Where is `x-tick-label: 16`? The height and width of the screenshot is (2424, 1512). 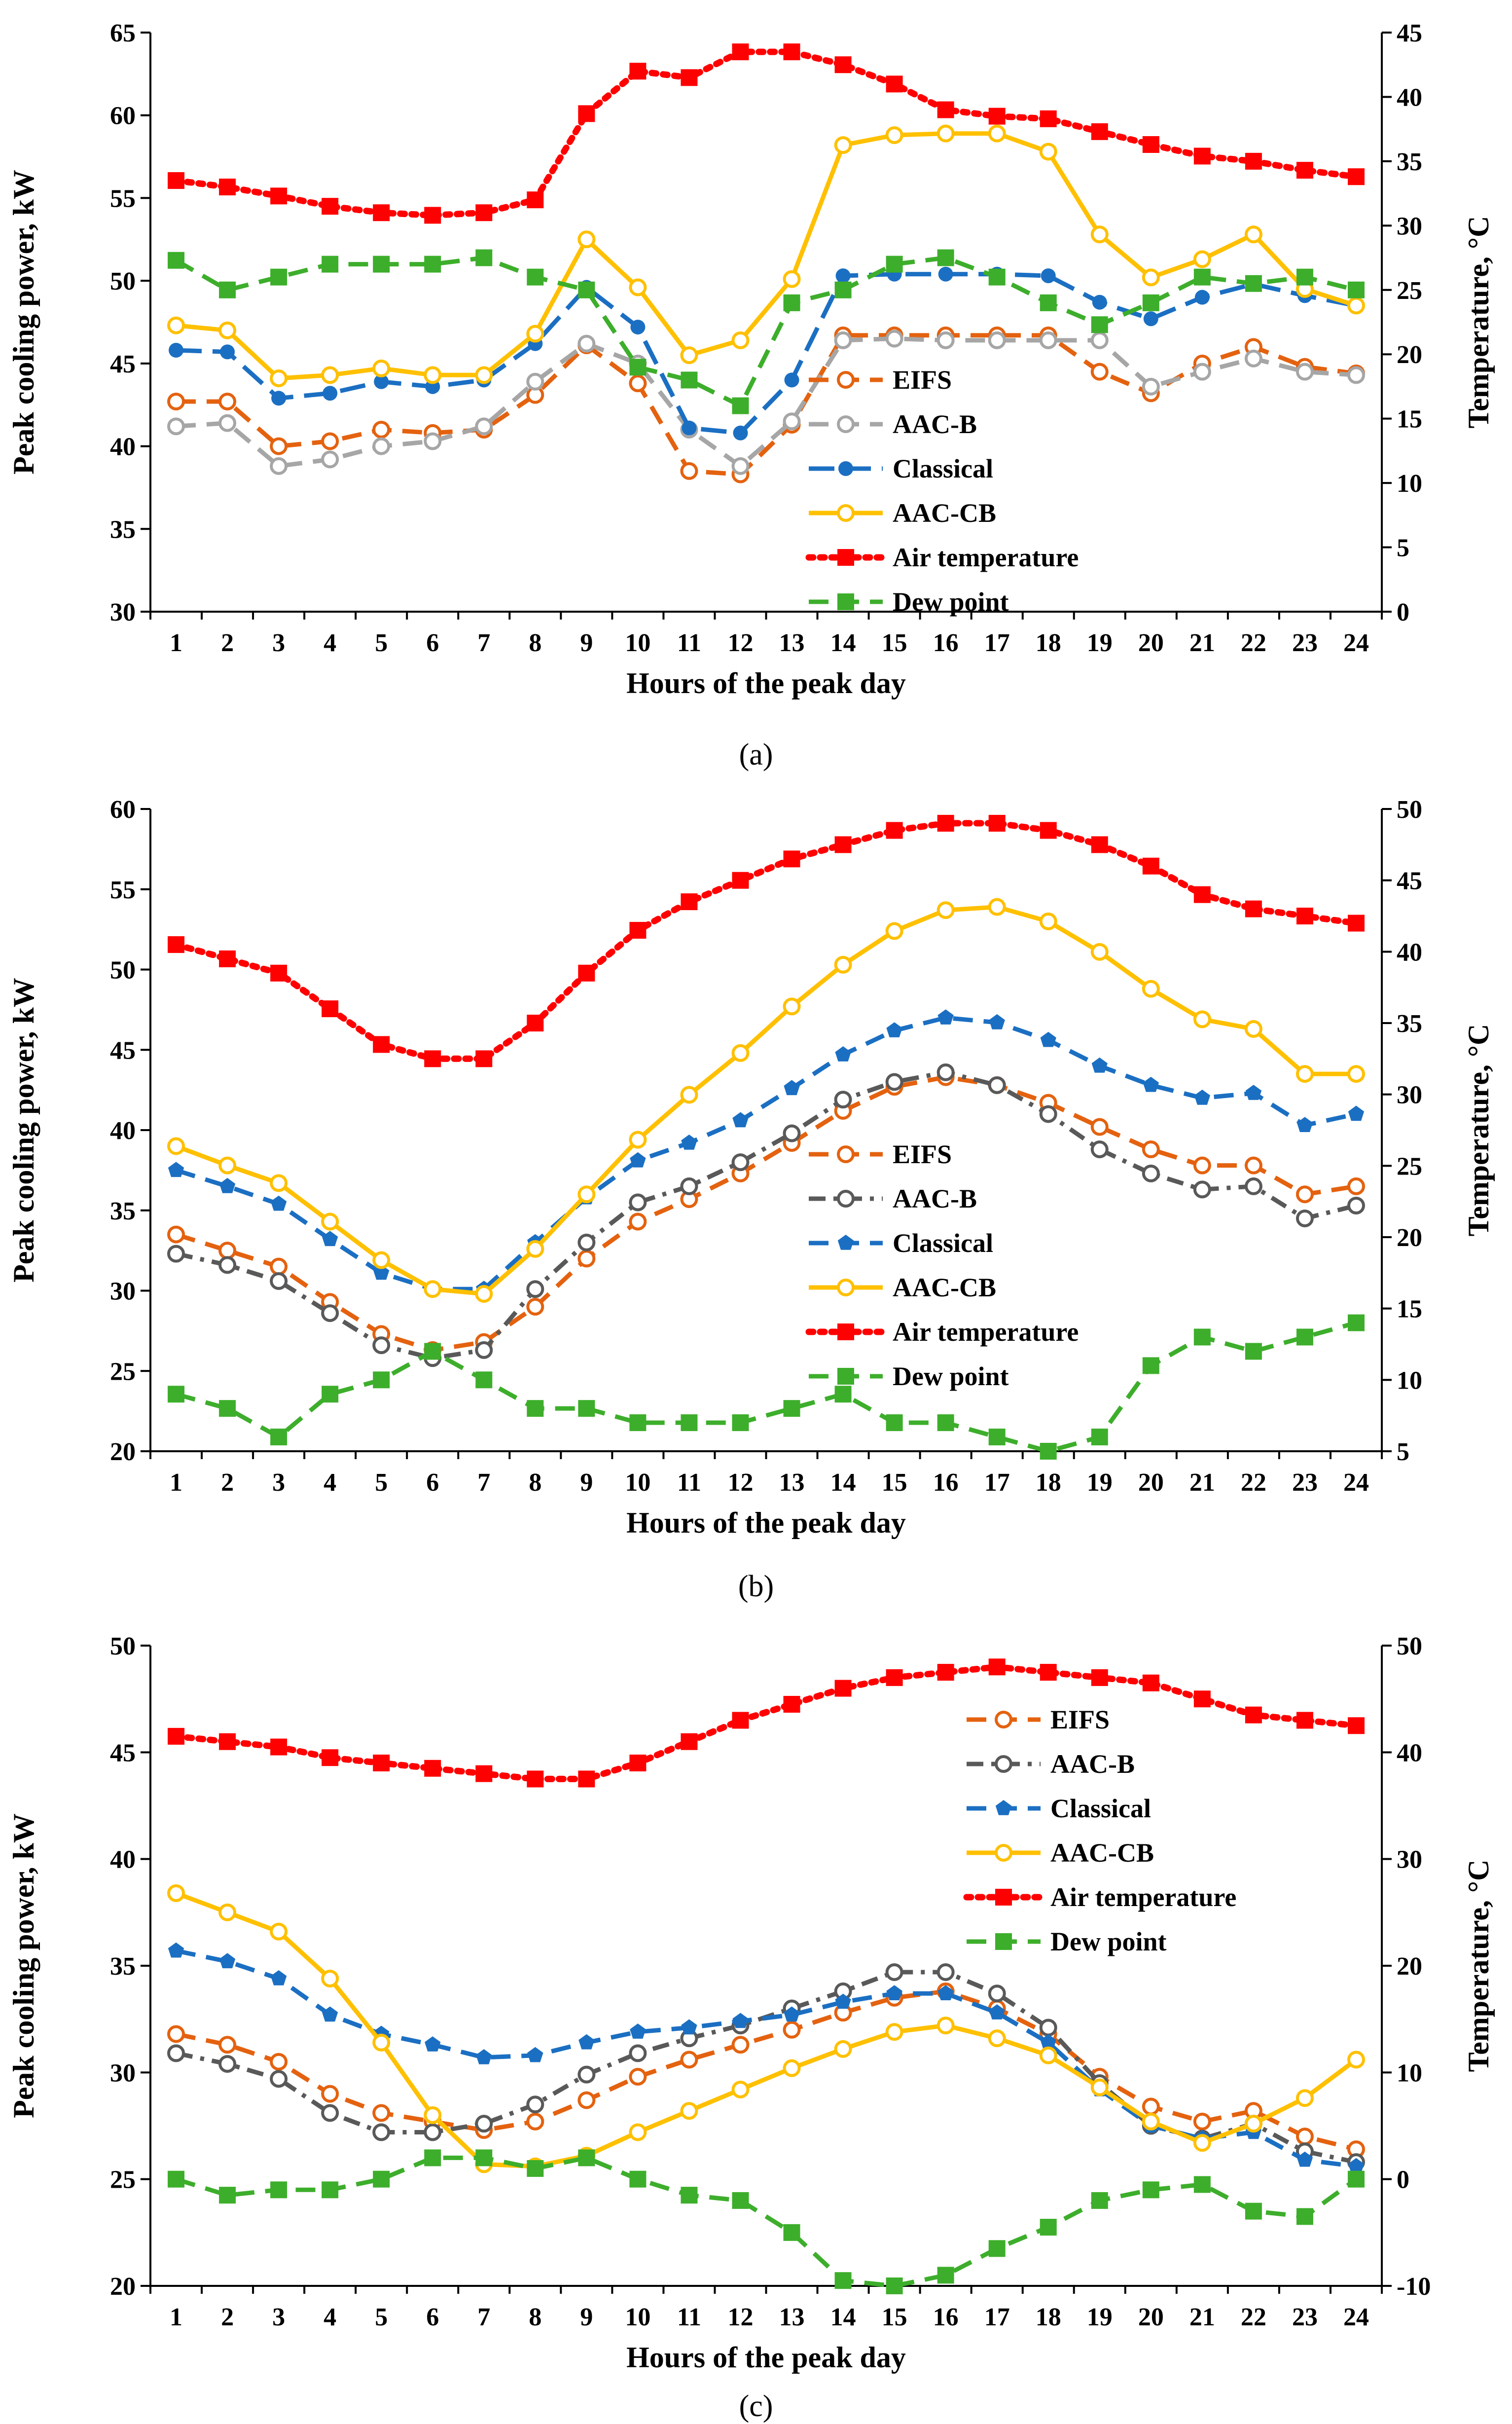 x-tick-label: 16 is located at coordinates (946, 2317).